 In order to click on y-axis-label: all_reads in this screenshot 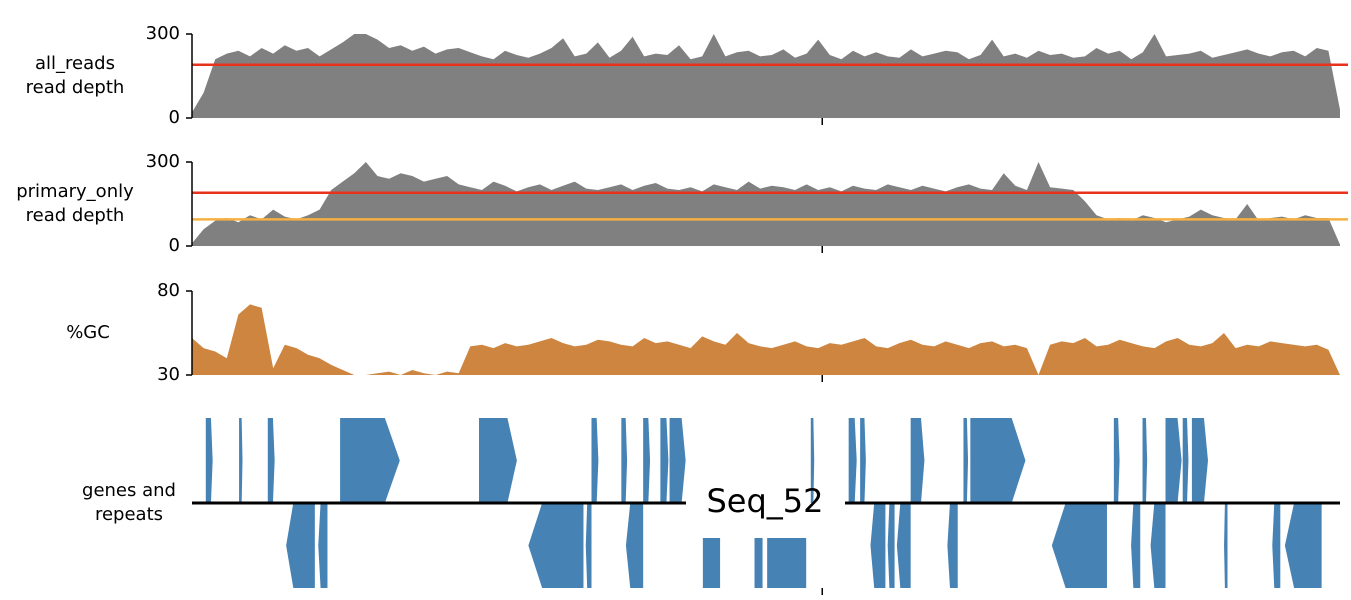, I will do `click(75, 63)`.